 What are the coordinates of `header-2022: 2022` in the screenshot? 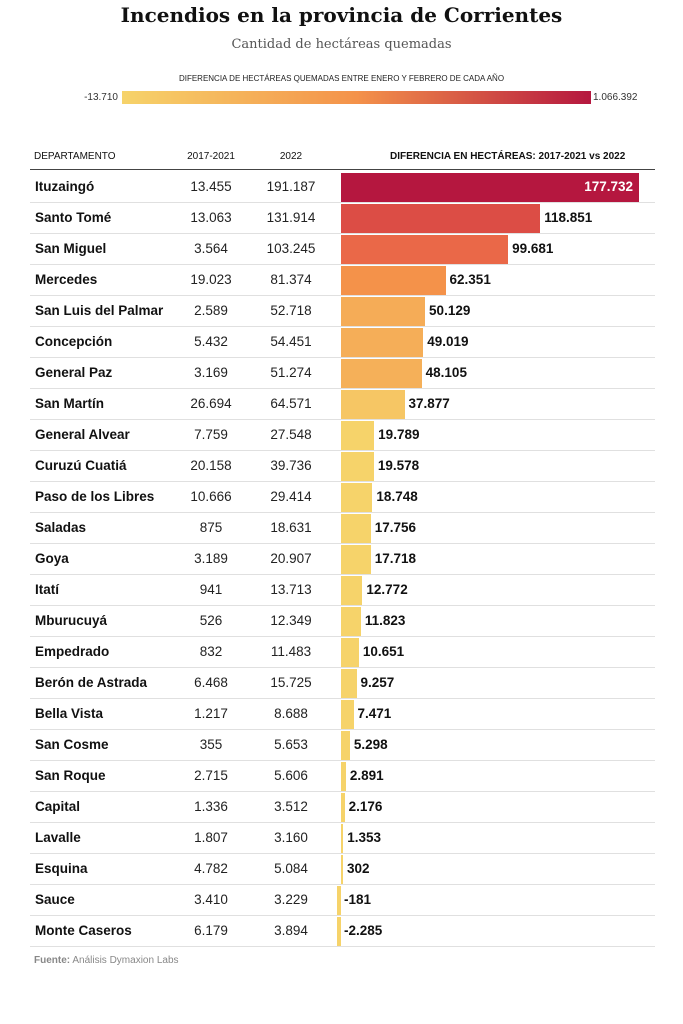 It's located at (291, 156).